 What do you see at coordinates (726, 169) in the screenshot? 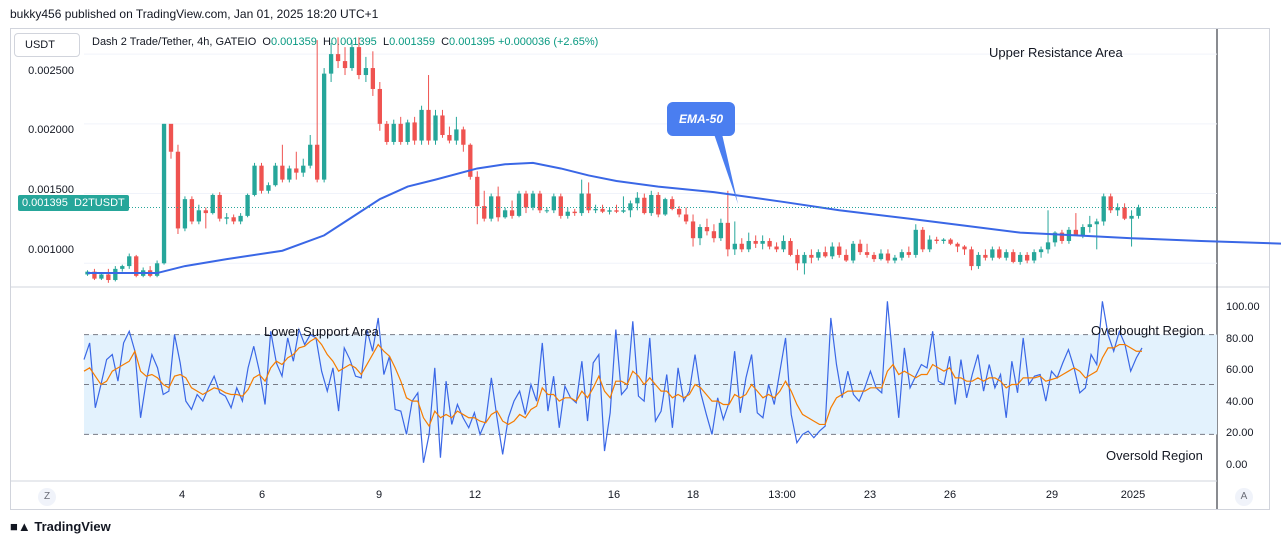
I see `ema-callout-pointer` at bounding box center [726, 169].